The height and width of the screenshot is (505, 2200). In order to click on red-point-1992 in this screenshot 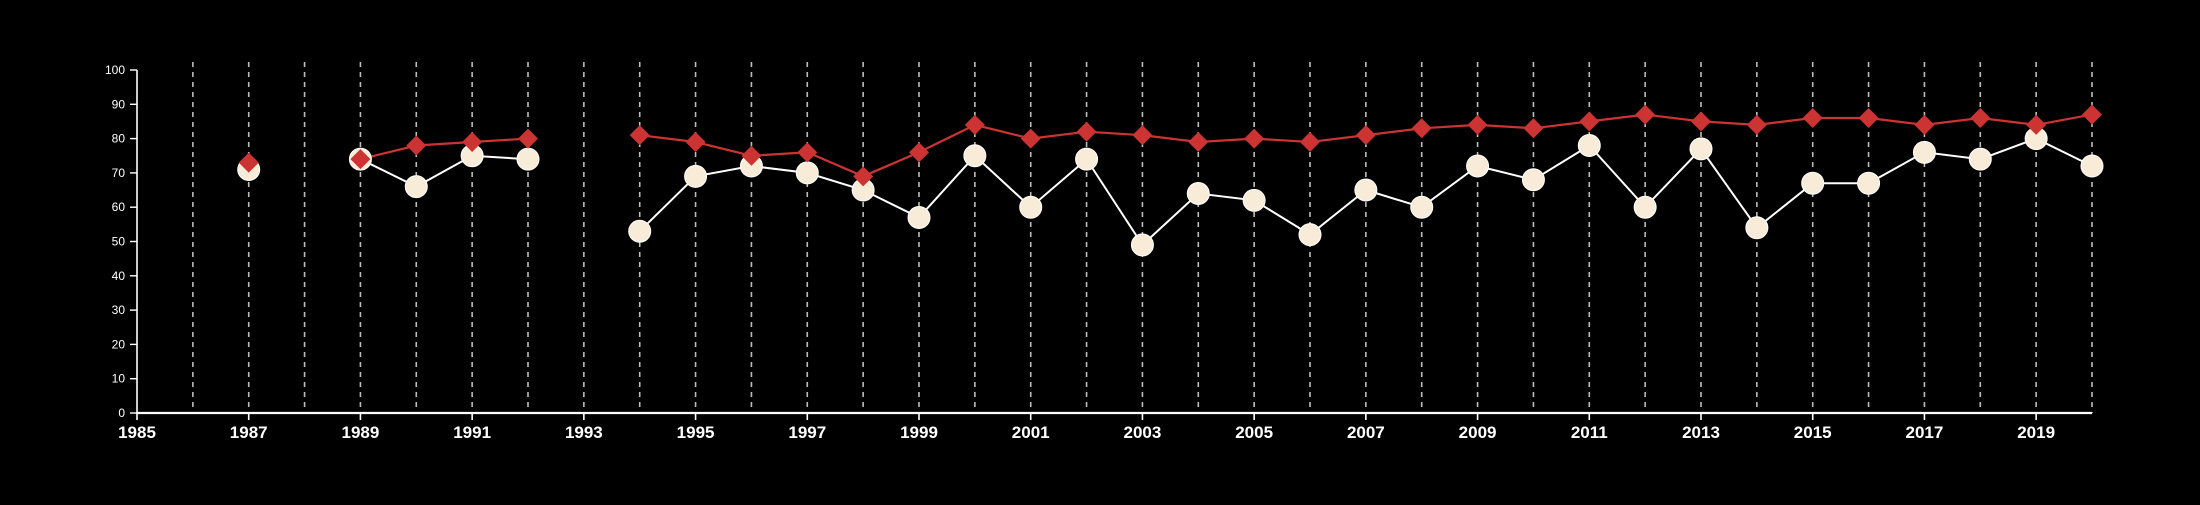, I will do `click(528, 138)`.